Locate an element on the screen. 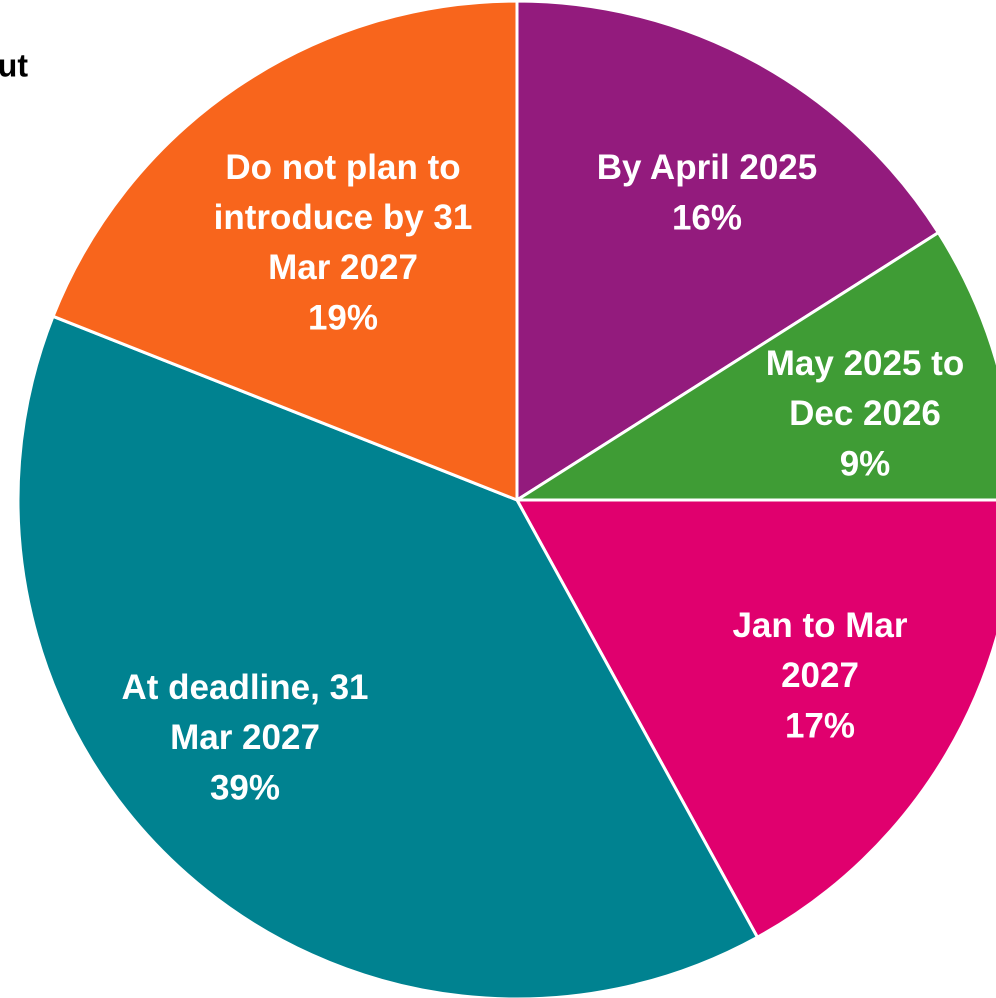 This screenshot has height=998, width=996. slice-label: May 2025 to Dec 2026 is located at coordinates (865, 388).